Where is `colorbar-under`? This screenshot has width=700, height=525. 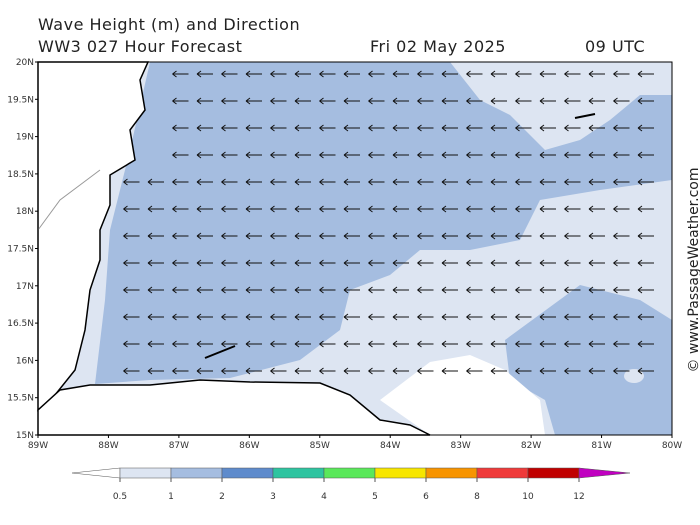 colorbar-under is located at coordinates (96, 473).